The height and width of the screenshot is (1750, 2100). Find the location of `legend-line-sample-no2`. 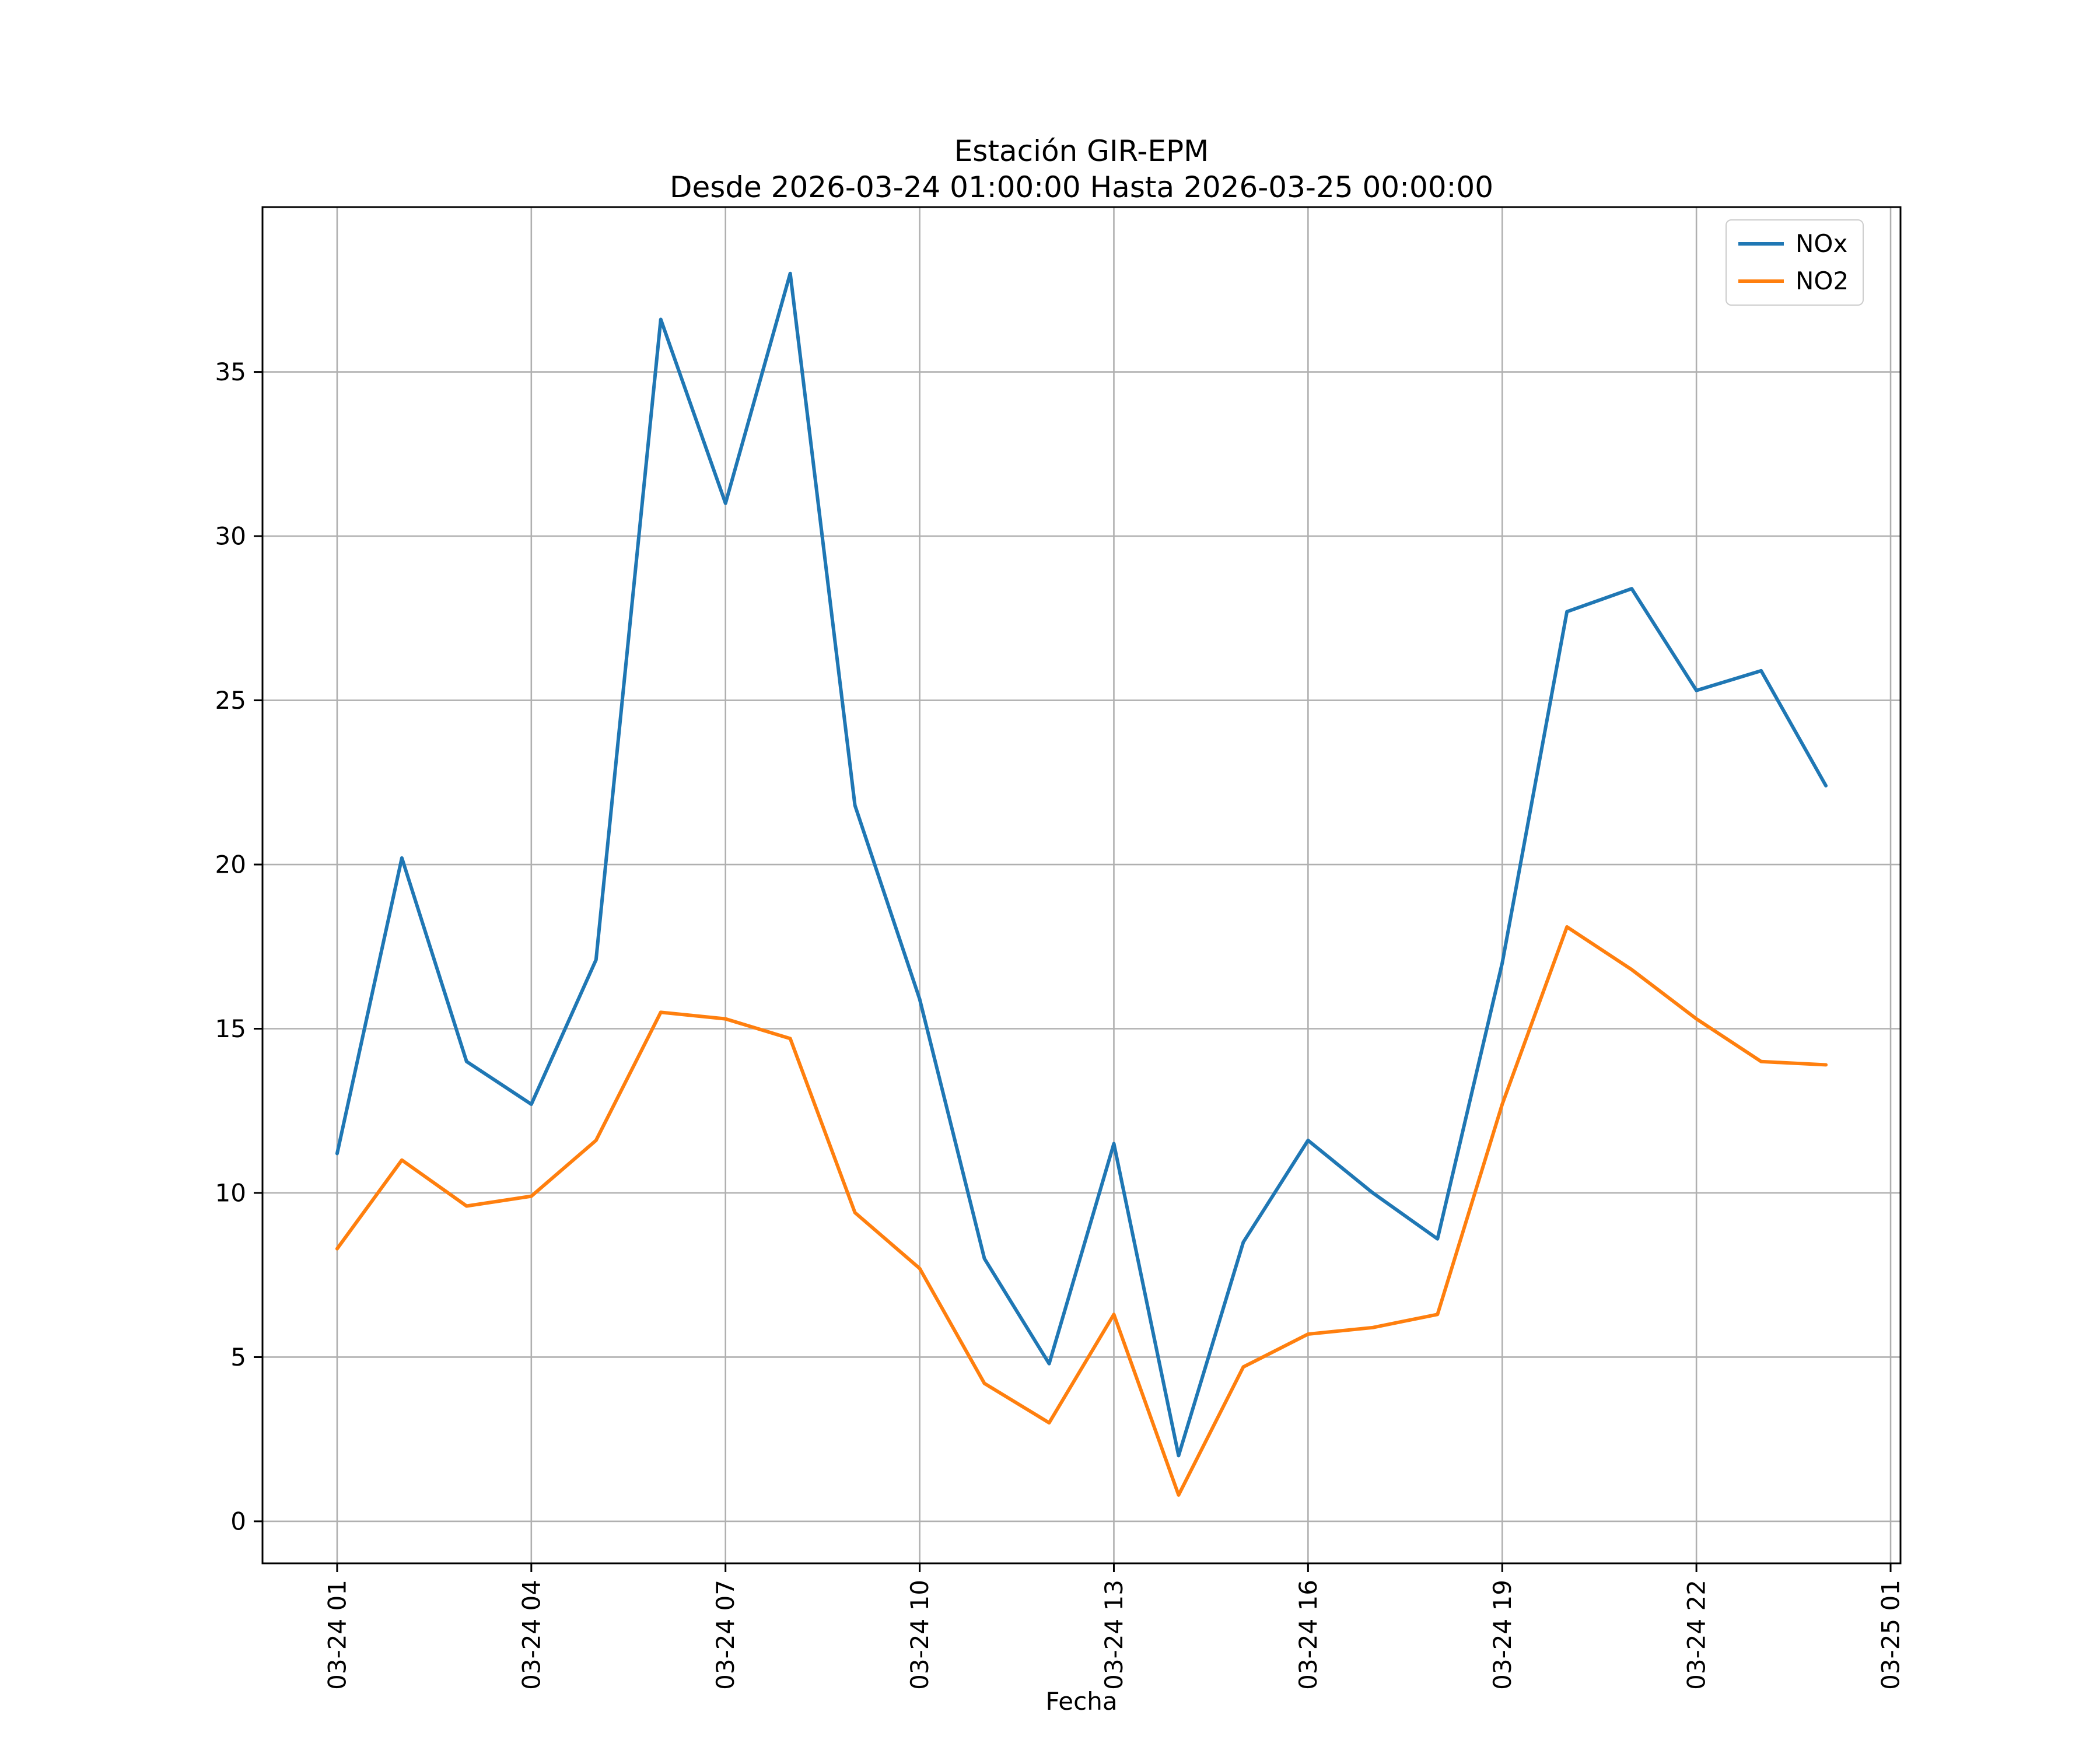

legend-line-sample-no2 is located at coordinates (1761, 281).